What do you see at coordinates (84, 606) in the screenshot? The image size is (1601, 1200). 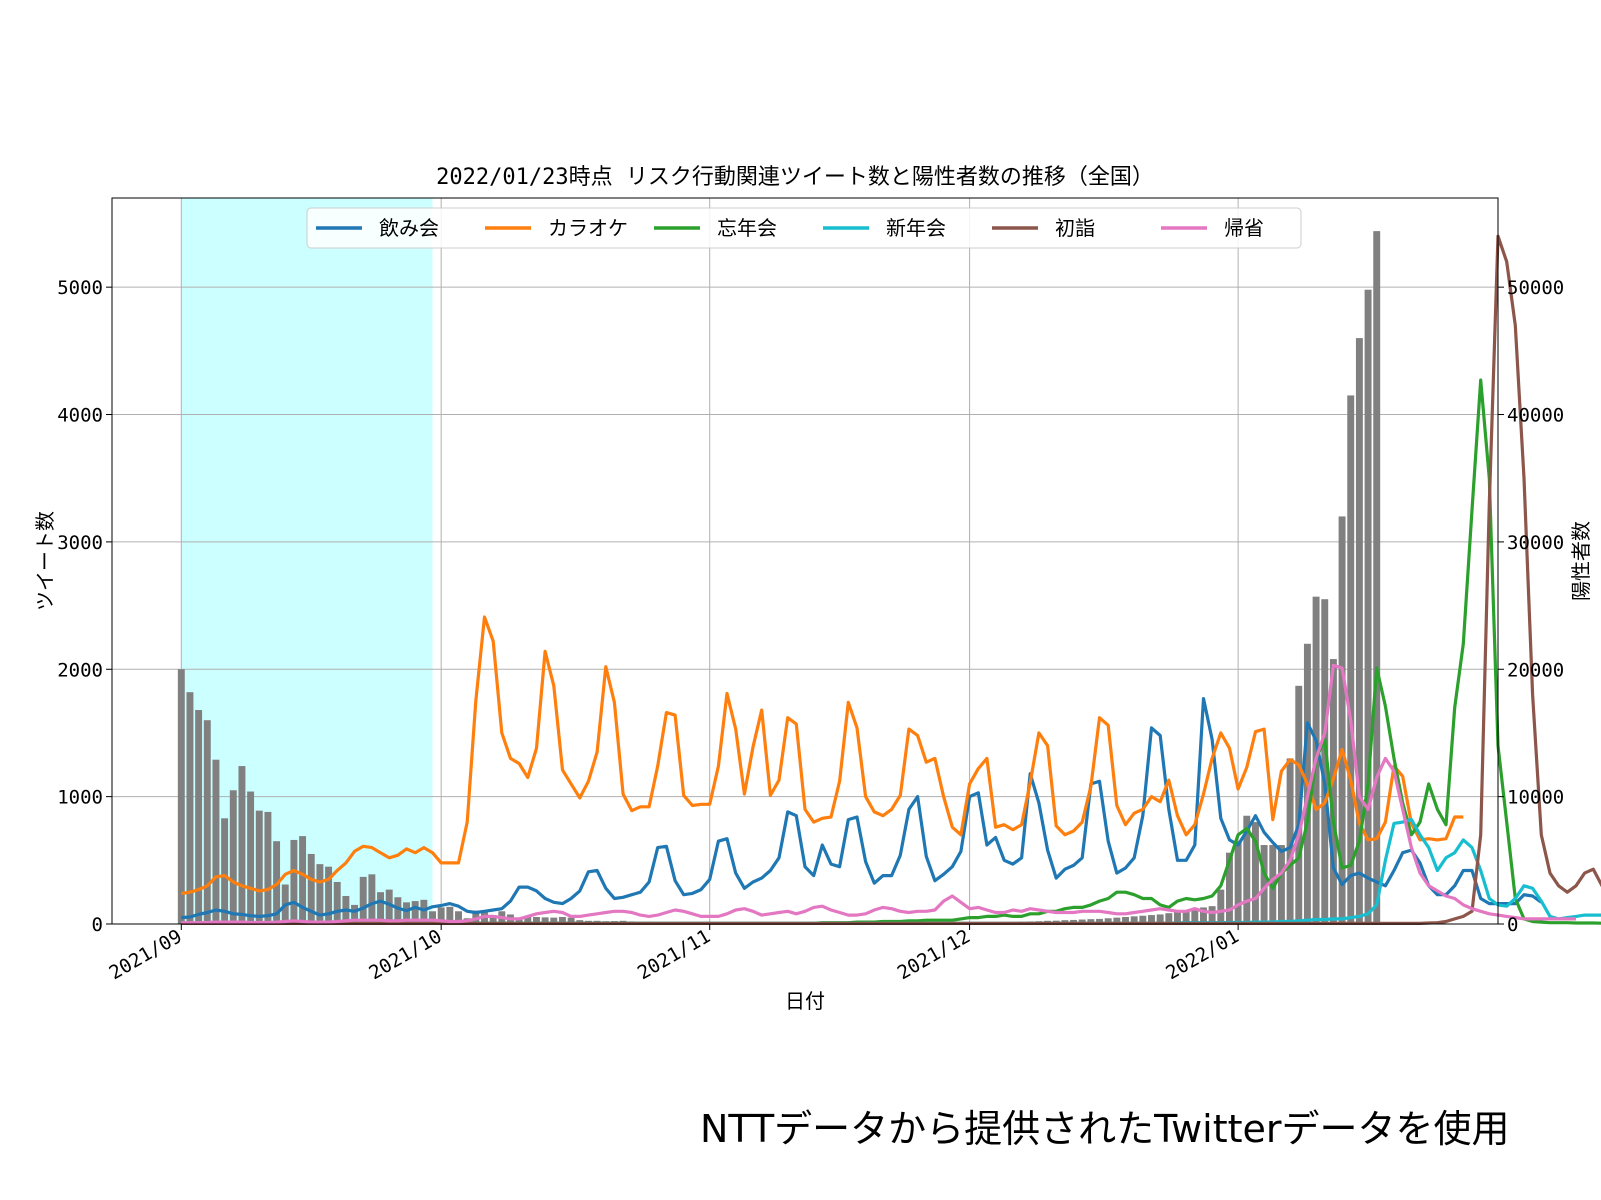 I see `y-axis-left: 0 1000 2000 3000 4000 5000` at bounding box center [84, 606].